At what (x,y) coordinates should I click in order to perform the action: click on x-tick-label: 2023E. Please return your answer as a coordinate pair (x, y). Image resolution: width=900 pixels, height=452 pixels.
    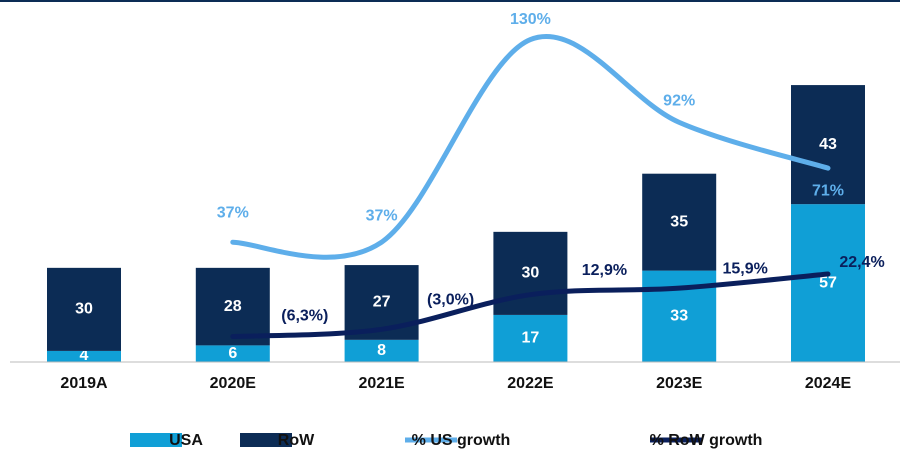
    Looking at the image, I should click on (679, 383).